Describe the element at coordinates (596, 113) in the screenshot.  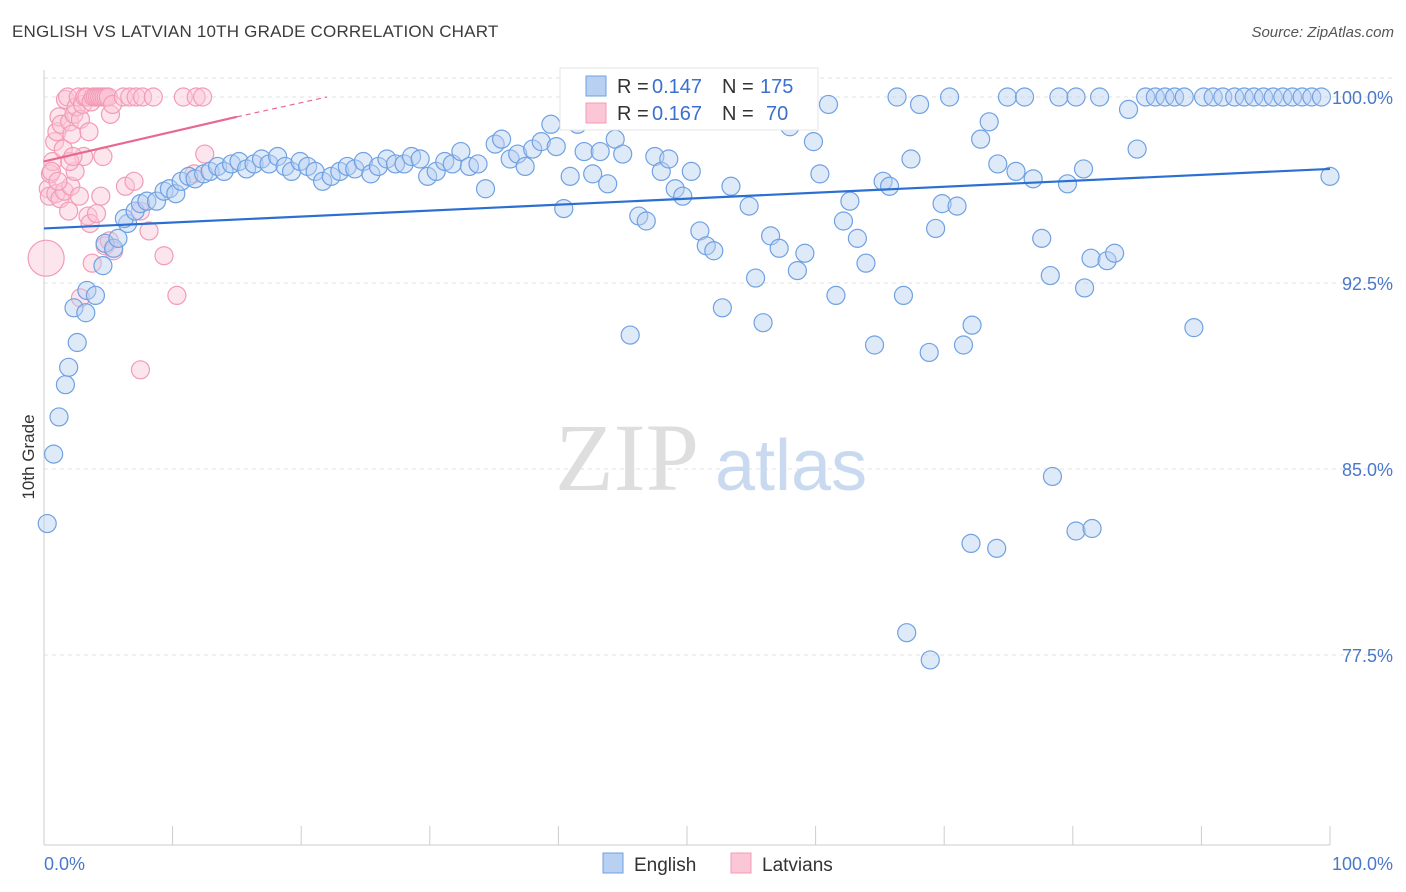
I see `legend-latvians-swatch` at that location.